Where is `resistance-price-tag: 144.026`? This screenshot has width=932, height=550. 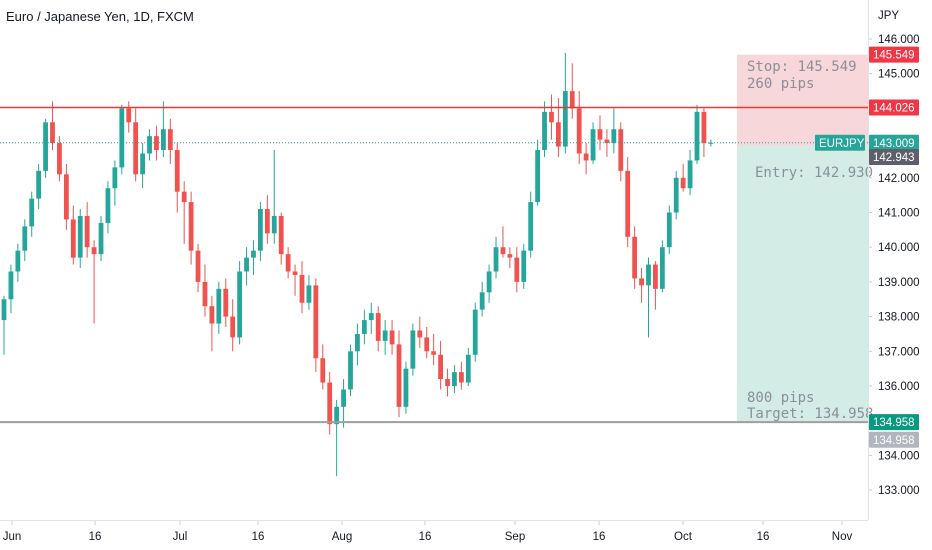
resistance-price-tag: 144.026 is located at coordinates (894, 107).